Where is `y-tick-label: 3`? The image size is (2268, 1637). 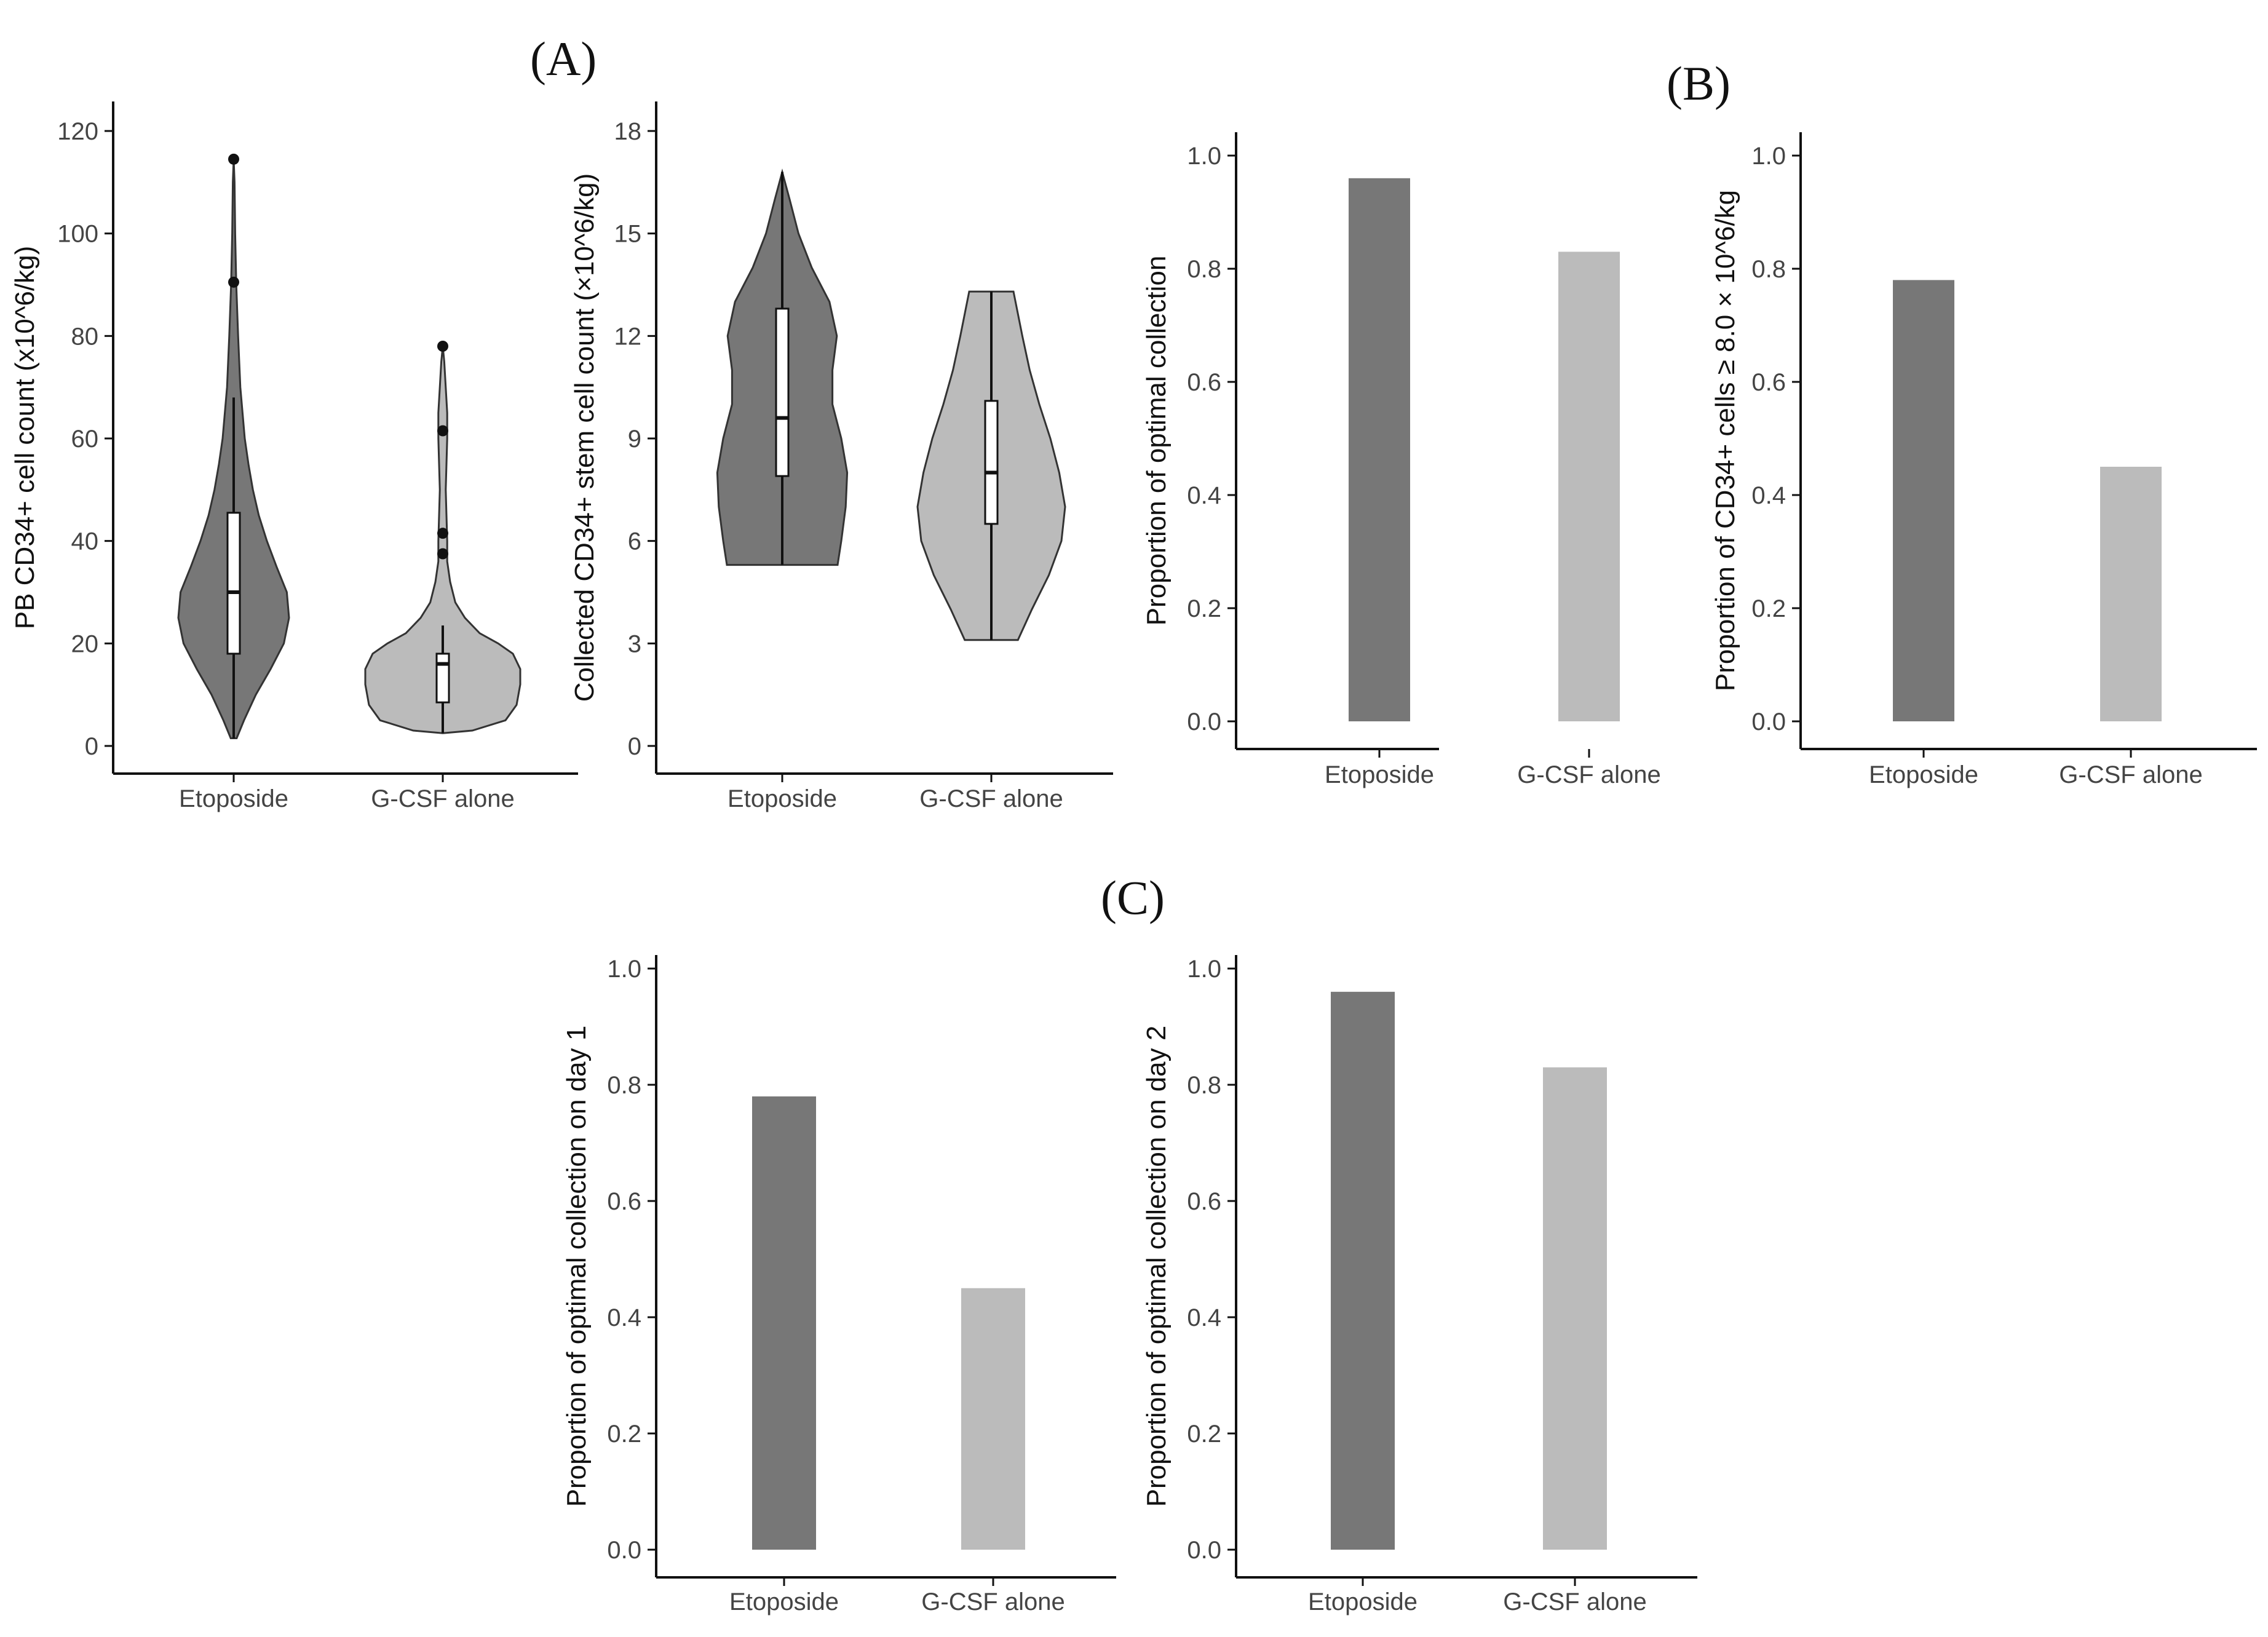 y-tick-label: 3 is located at coordinates (634, 643).